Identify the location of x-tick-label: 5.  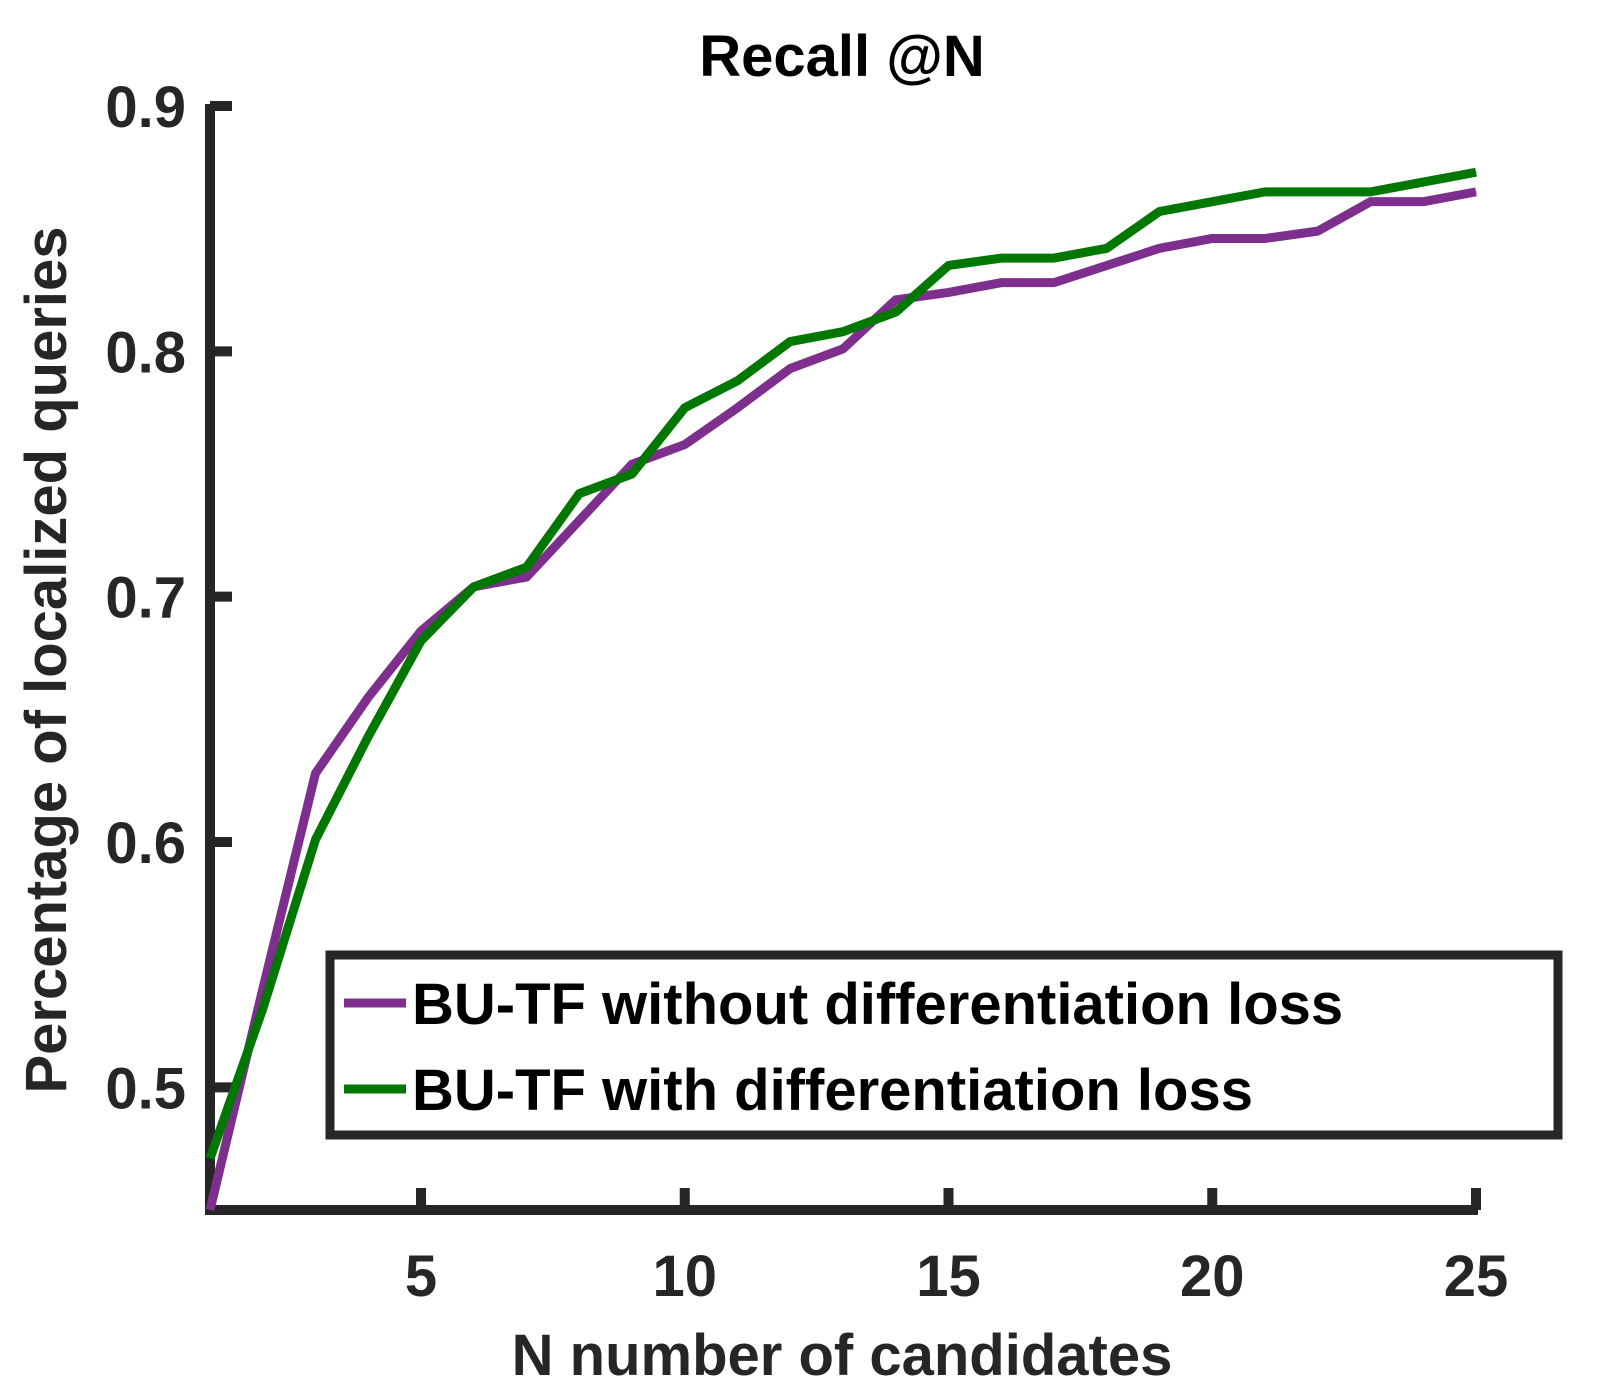
(421, 1276).